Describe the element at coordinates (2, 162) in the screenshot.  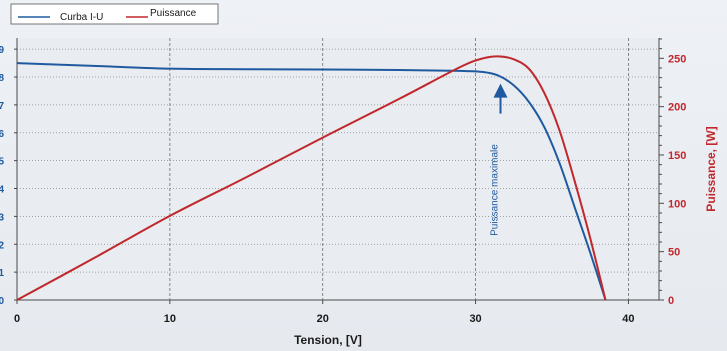
I see `y-left-tick-label: 5` at that location.